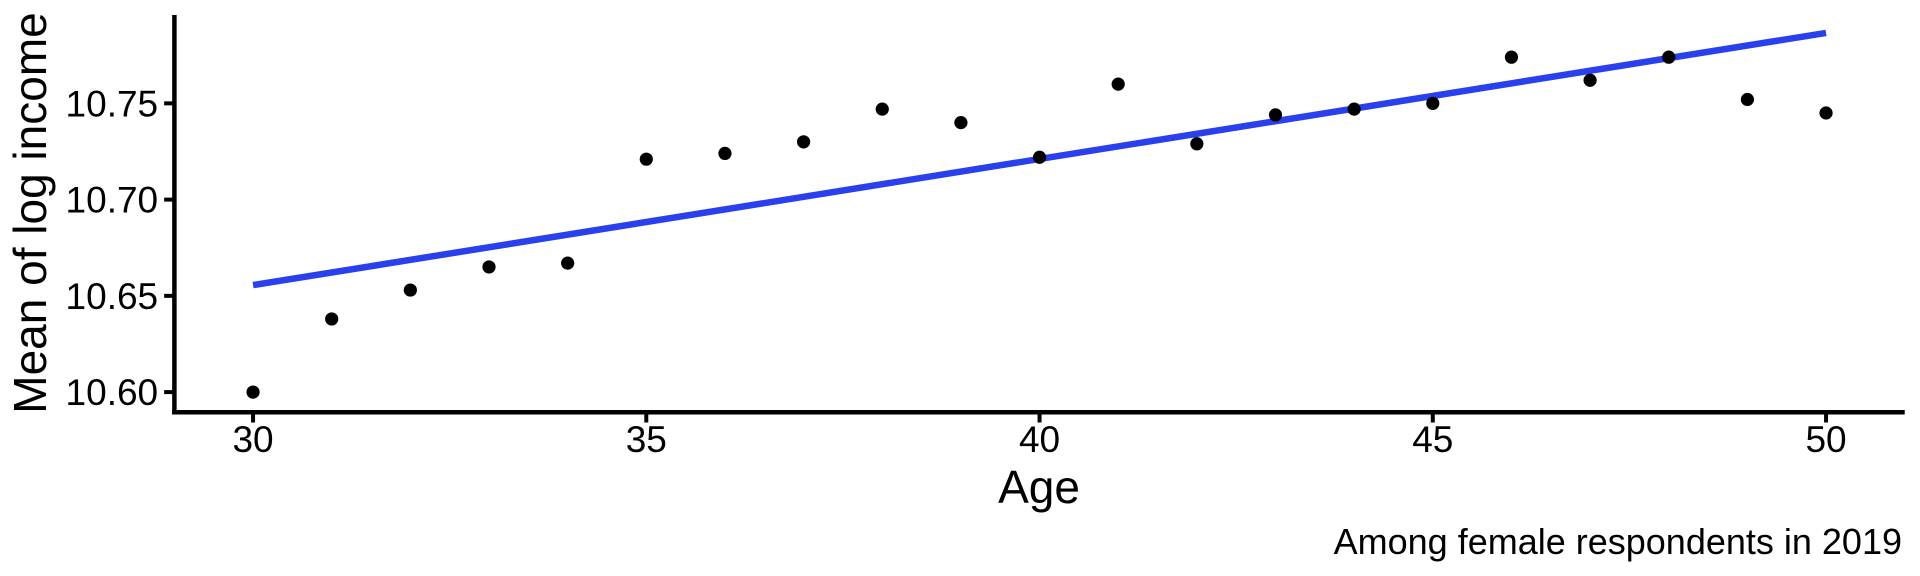  What do you see at coordinates (112, 200) in the screenshot?
I see `y-tick-label: 10.70` at bounding box center [112, 200].